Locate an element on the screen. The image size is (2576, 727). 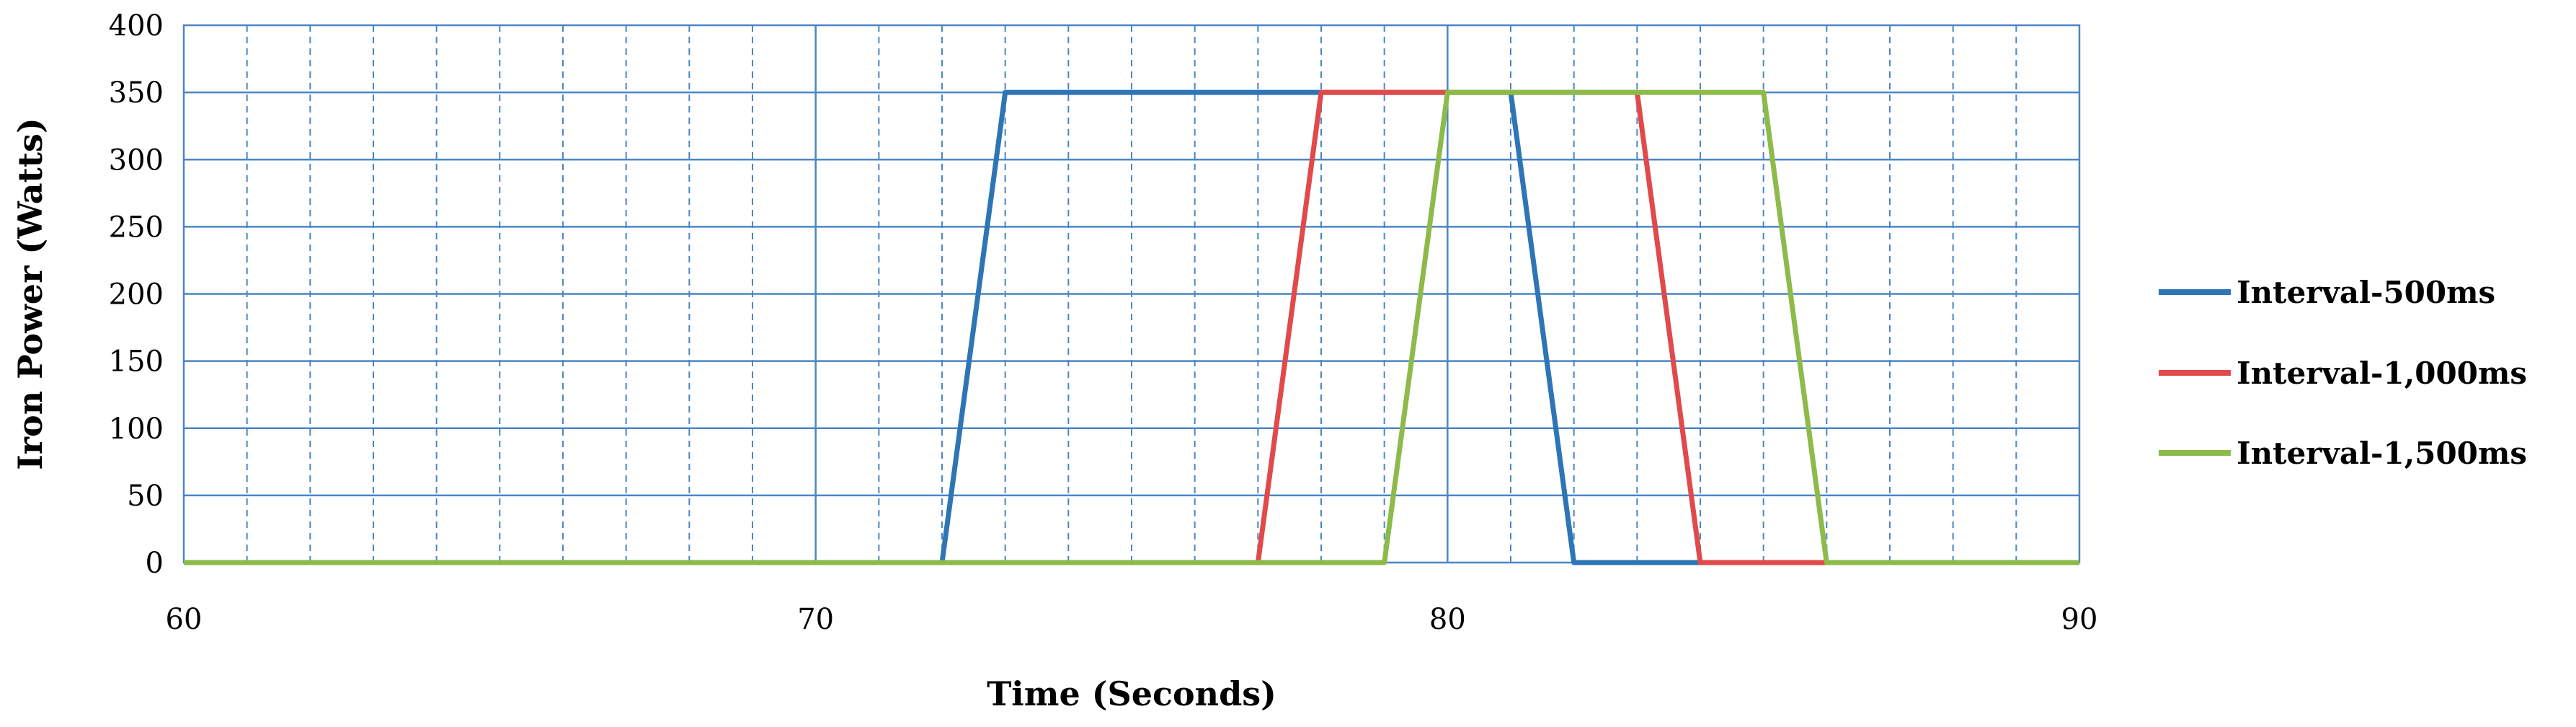
y-tick-label: 100 is located at coordinates (136, 429).